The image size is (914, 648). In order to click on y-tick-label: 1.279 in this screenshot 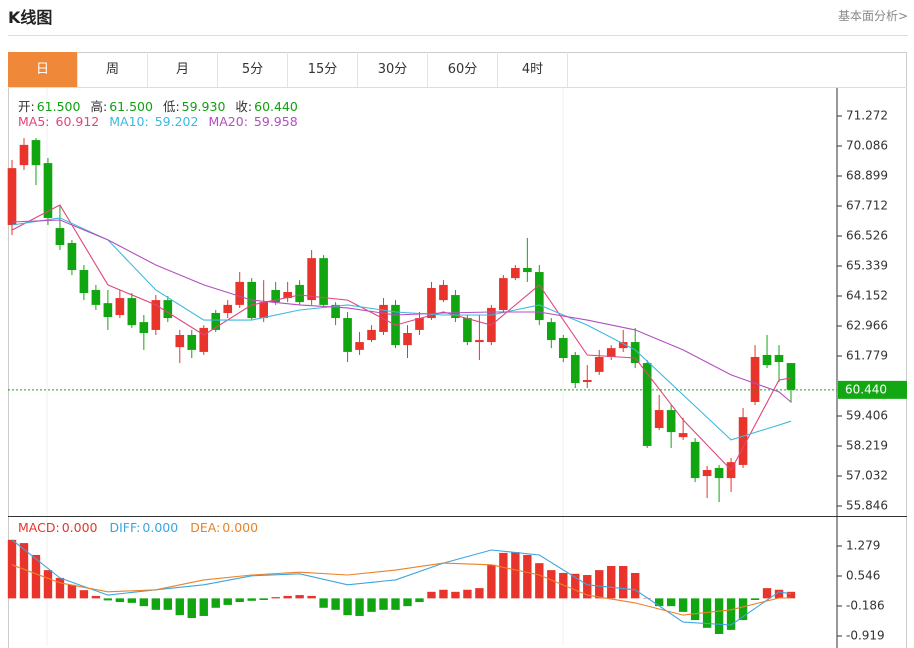, I will do `click(863, 545)`.